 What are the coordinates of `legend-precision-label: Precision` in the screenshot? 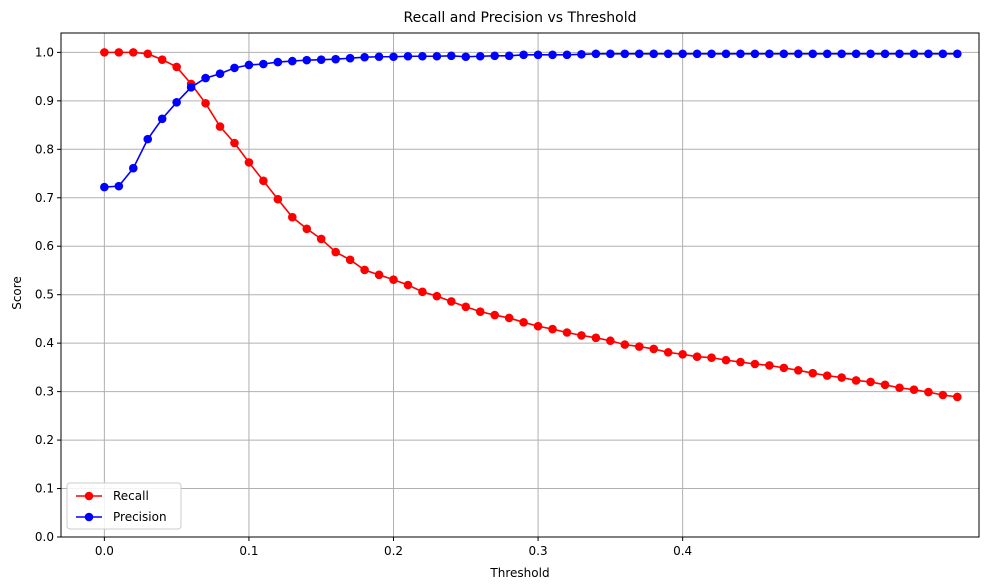 It's located at (140, 517).